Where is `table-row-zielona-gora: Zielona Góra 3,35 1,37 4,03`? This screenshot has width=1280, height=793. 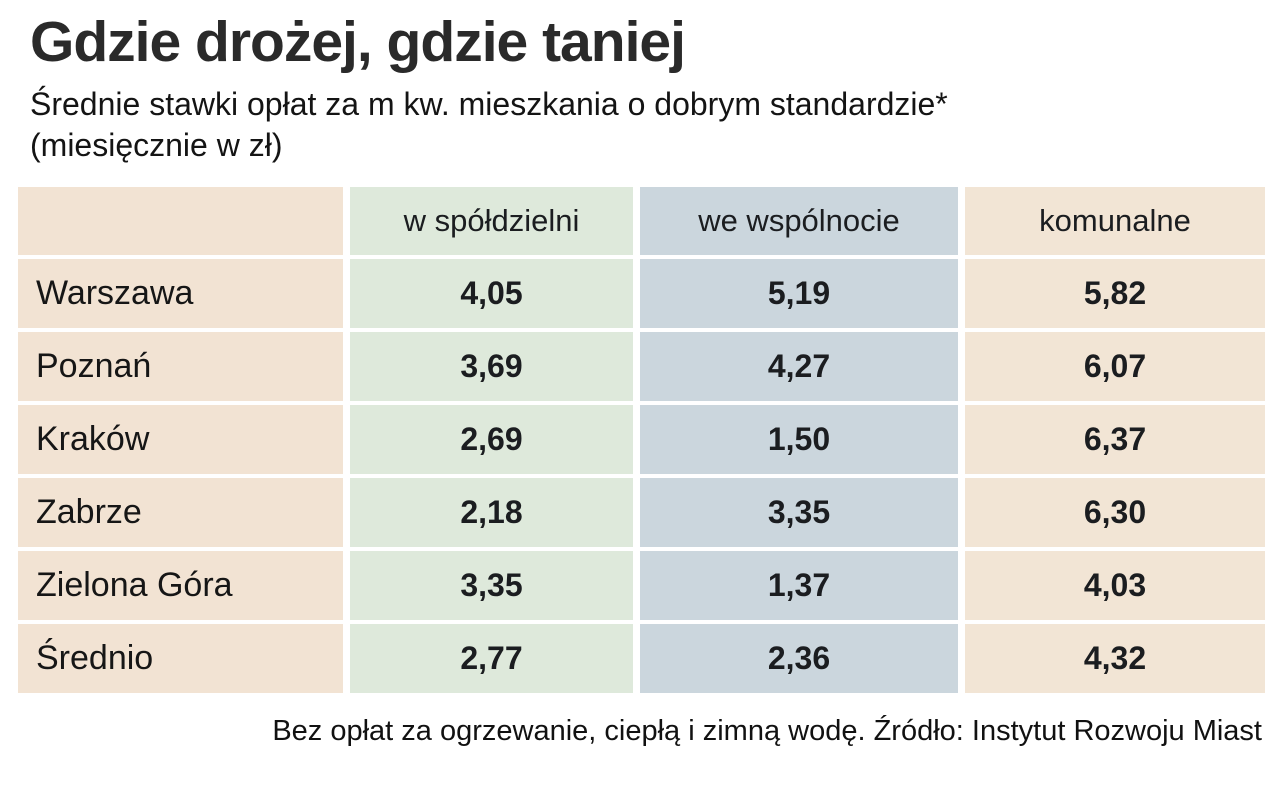
table-row-zielona-gora: Zielona Góra 3,35 1,37 4,03 is located at coordinates (641, 586).